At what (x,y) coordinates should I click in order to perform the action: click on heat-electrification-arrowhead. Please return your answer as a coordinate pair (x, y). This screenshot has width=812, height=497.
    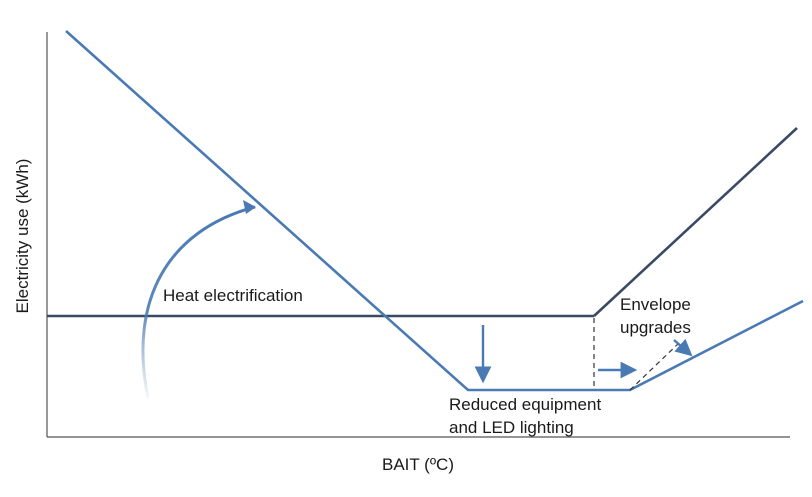
    Looking at the image, I should click on (249, 207).